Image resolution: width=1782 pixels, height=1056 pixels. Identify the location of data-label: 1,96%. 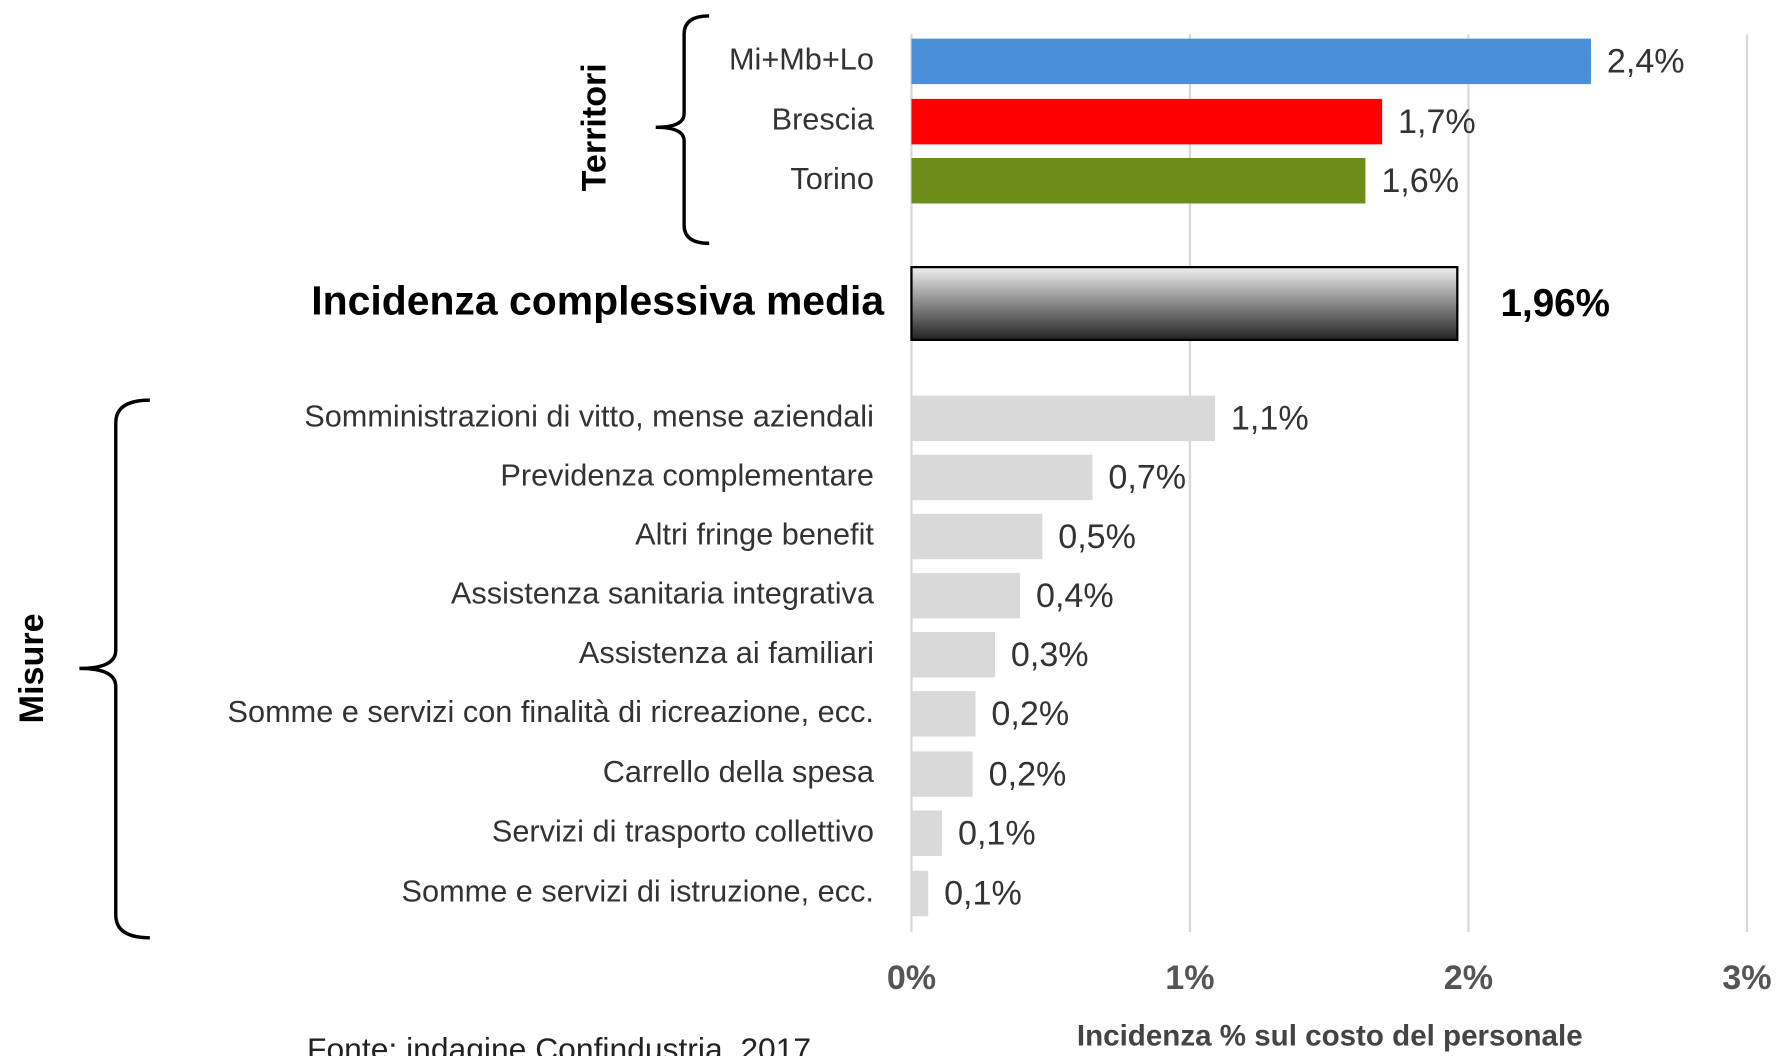
(1556, 303).